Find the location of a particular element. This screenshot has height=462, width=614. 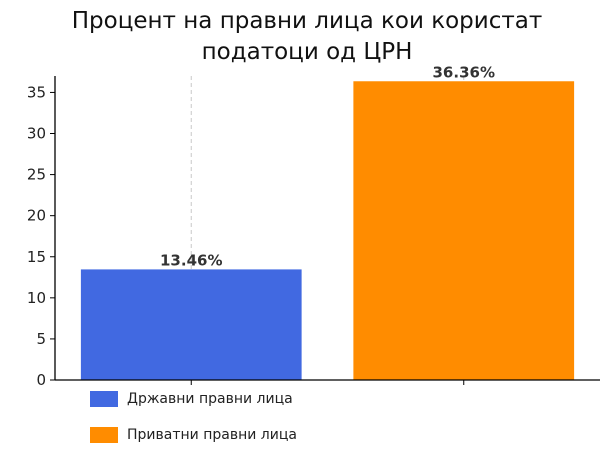

legend-label-private: Приватни правни лица is located at coordinates (212, 435).